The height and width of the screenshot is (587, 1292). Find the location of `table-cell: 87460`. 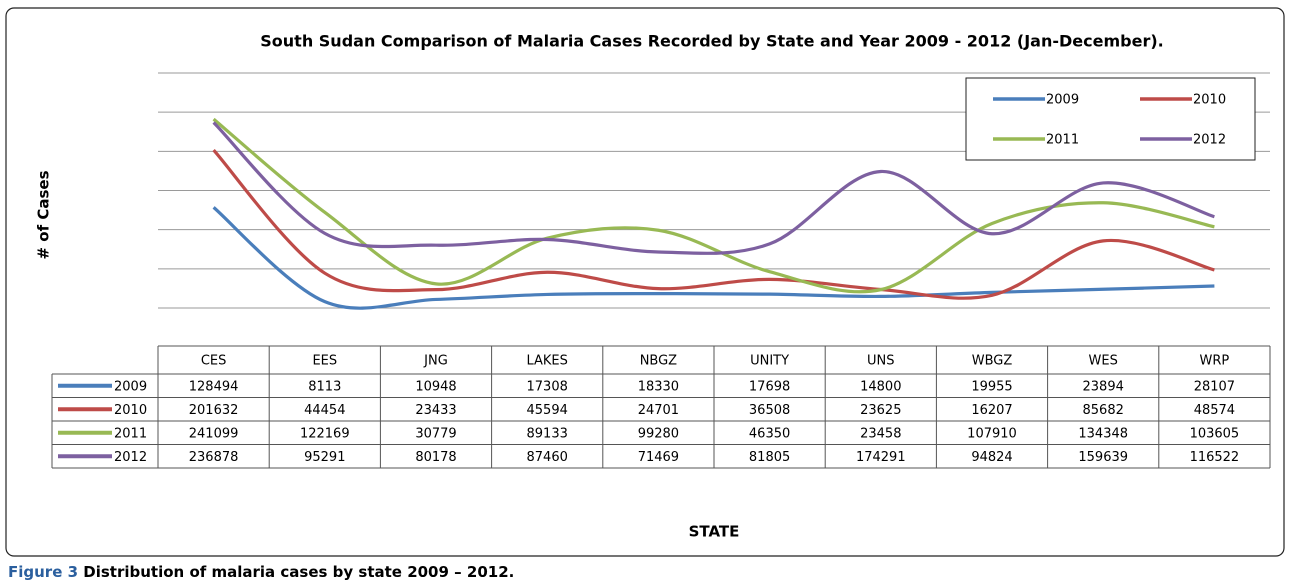

table-cell: 87460 is located at coordinates (547, 457).